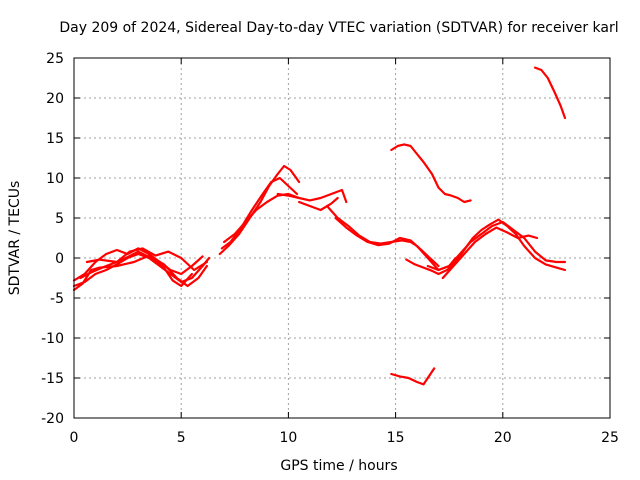  What do you see at coordinates (338, 466) in the screenshot?
I see `x-axis-label: GPS time / hours` at bounding box center [338, 466].